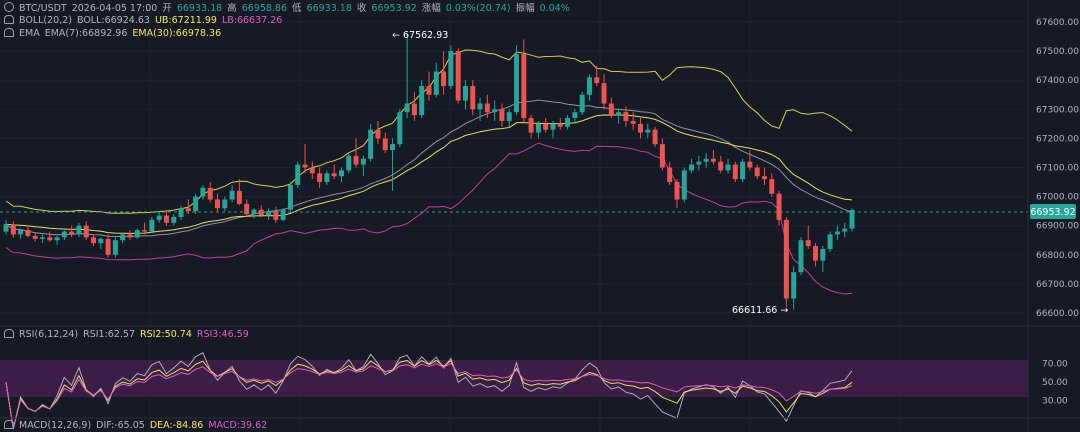 The image size is (1080, 432). What do you see at coordinates (222, 334) in the screenshot?
I see `rsi3: RSI3:46.59` at bounding box center [222, 334].